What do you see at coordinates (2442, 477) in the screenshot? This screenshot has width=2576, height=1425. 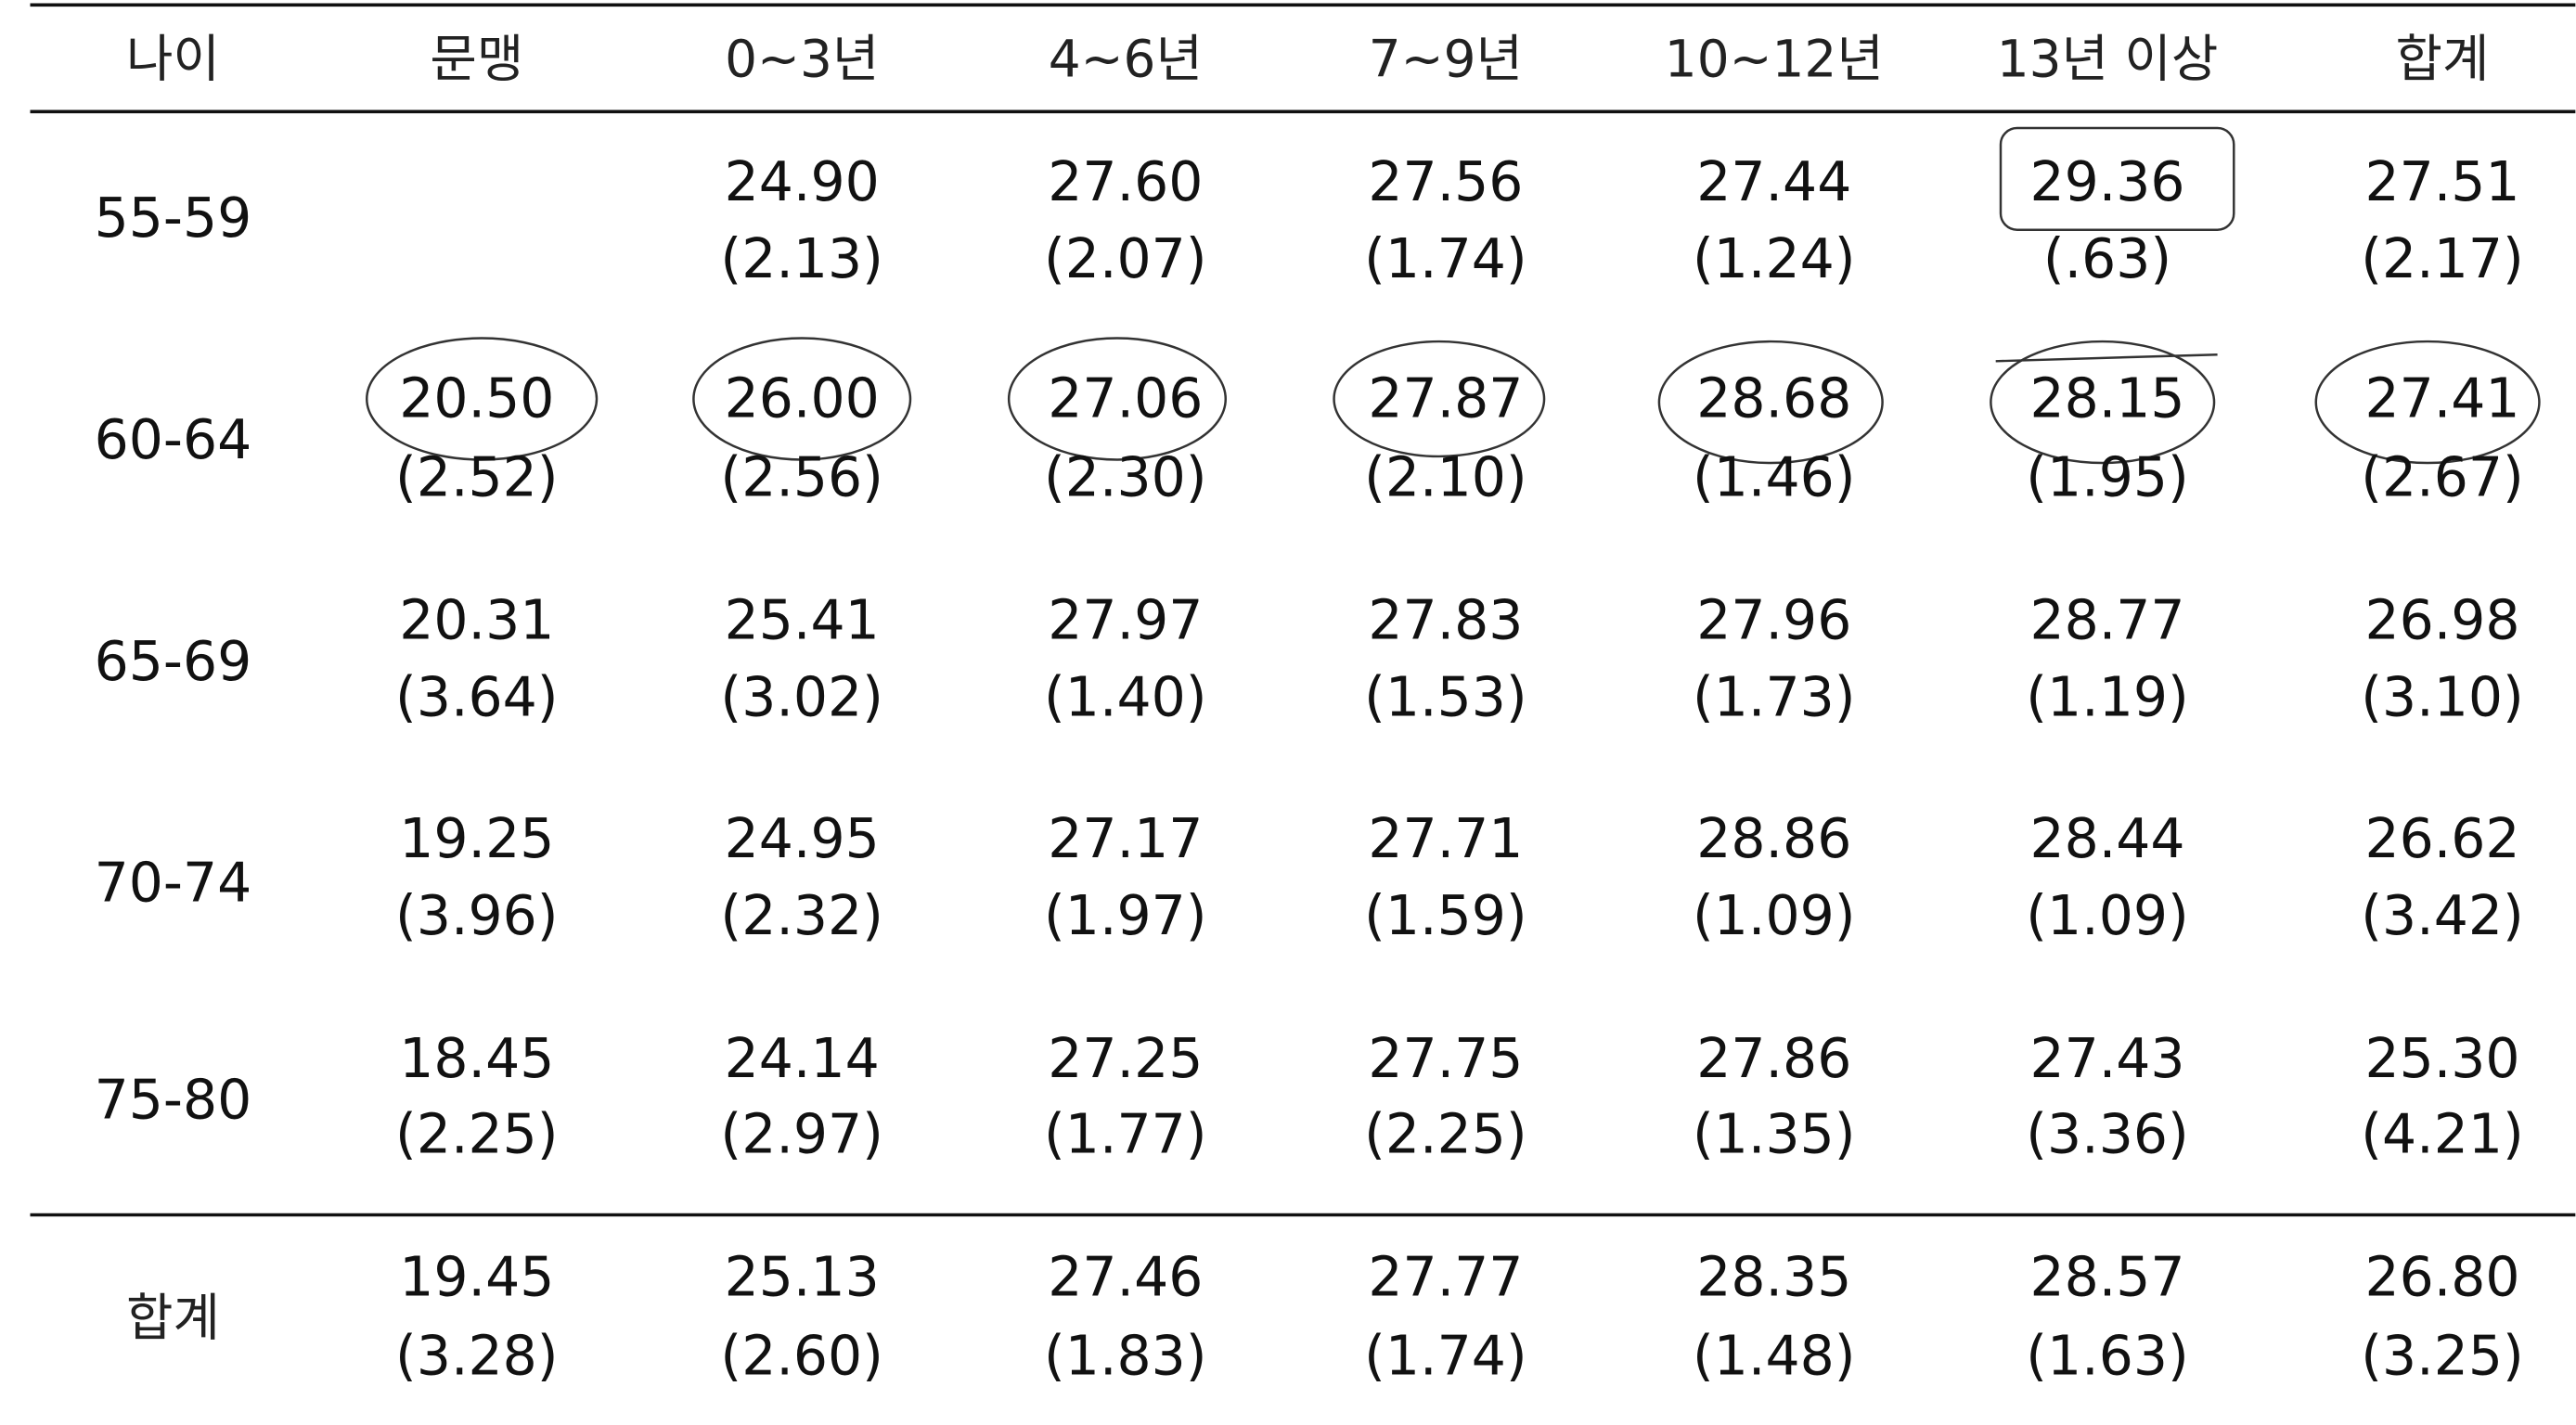 I see `cell-sd: (2.67)` at bounding box center [2442, 477].